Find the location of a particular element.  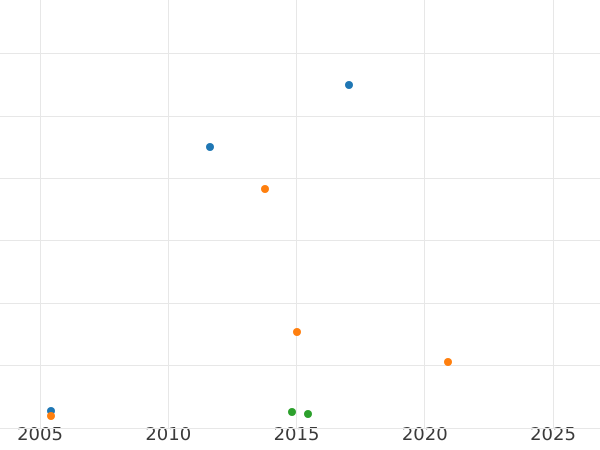

x-tick-label: 2005 is located at coordinates (40, 434).